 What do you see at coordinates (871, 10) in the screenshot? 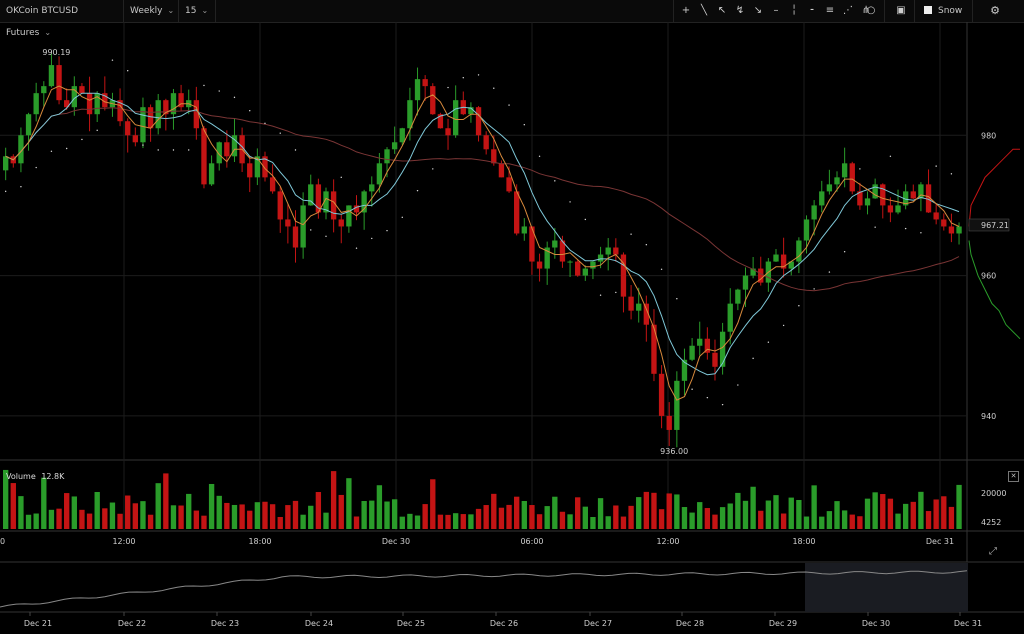
I see `ellipse-tool-icon: ○` at bounding box center [871, 10].